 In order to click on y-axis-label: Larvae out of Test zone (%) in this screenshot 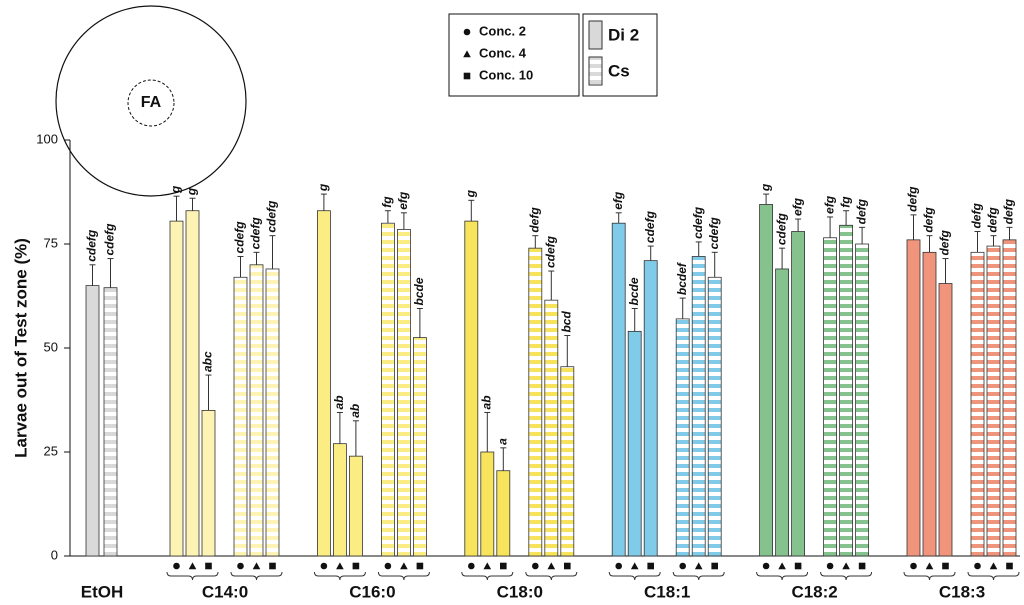, I will do `click(20, 348)`.